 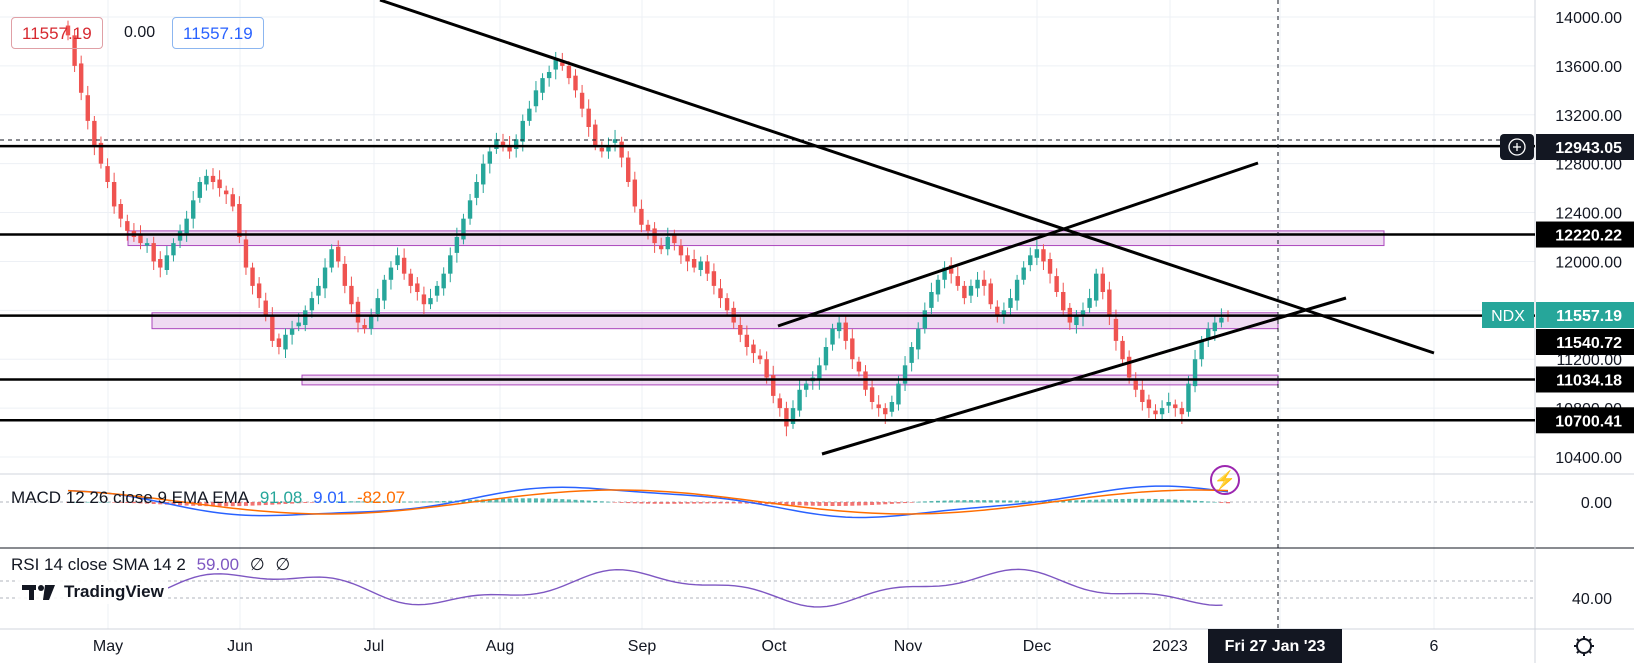 I want to click on price-level-label: 12943.05, so click(x=1588, y=148).